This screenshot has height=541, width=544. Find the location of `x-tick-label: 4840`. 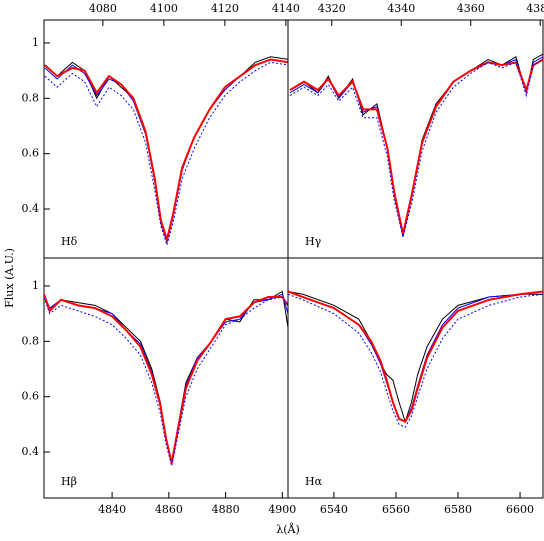

x-tick-label: 4840 is located at coordinates (112, 509).